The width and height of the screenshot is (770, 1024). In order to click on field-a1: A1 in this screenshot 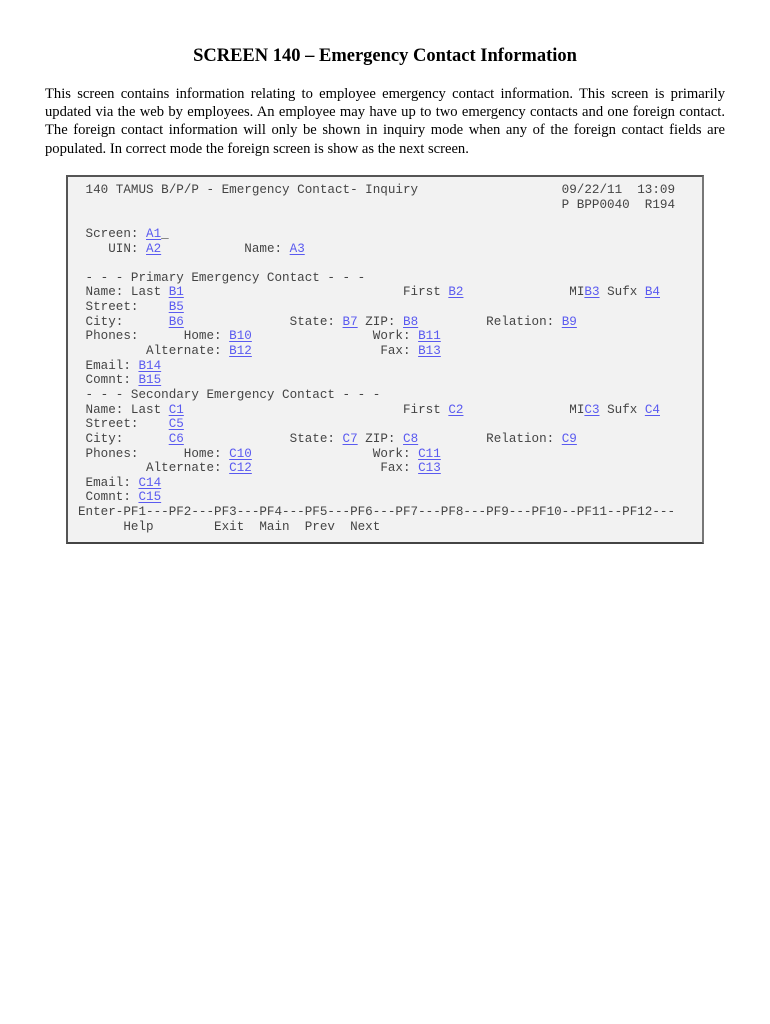, I will do `click(154, 233)`.